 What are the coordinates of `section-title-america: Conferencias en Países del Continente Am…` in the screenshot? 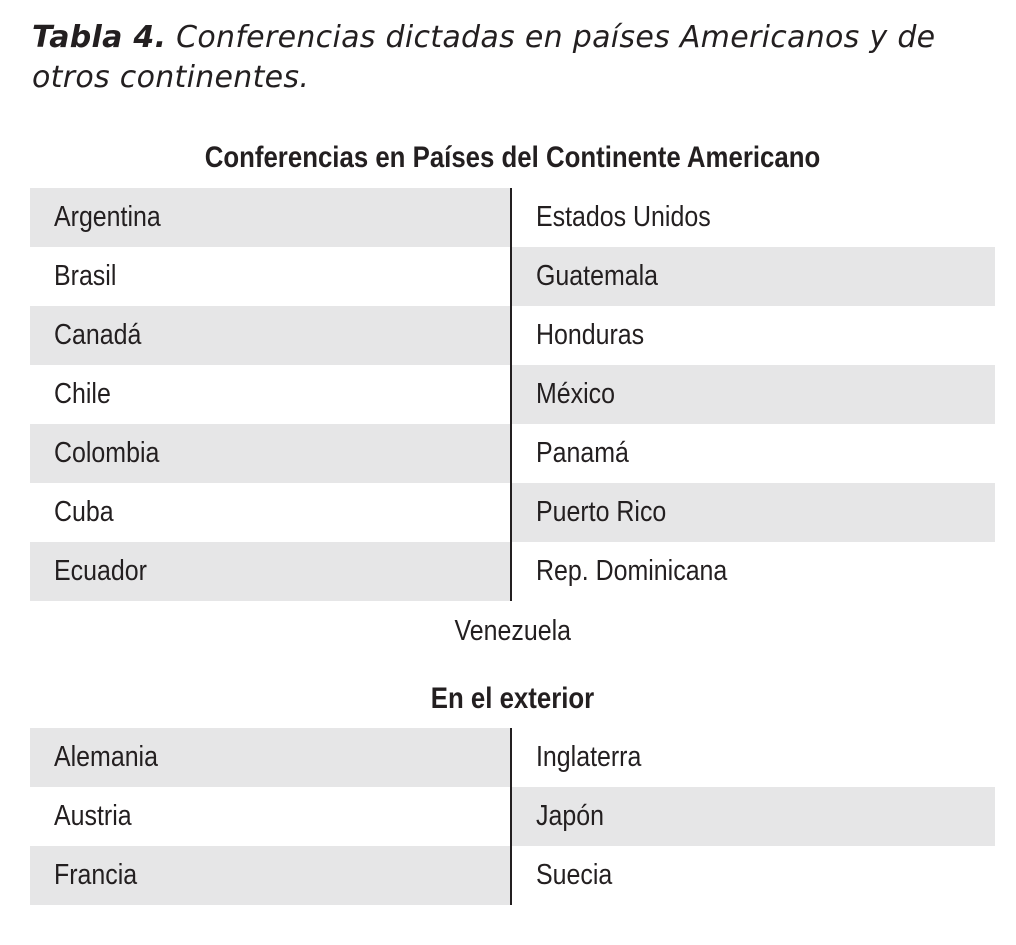 It's located at (512, 157).